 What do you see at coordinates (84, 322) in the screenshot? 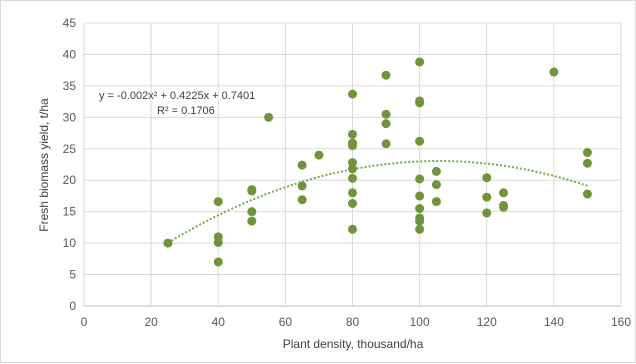
I see `x-tick-label: 0` at bounding box center [84, 322].